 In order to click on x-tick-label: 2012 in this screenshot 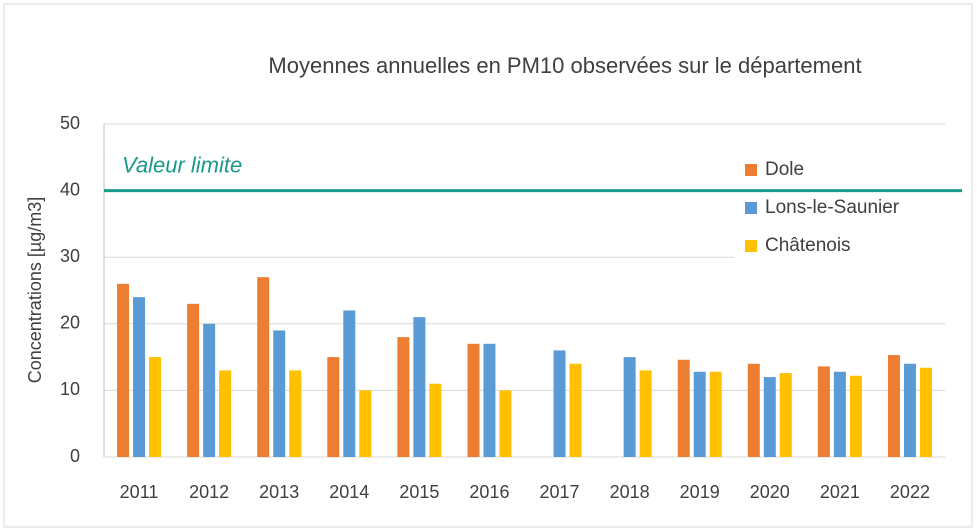, I will do `click(209, 492)`.